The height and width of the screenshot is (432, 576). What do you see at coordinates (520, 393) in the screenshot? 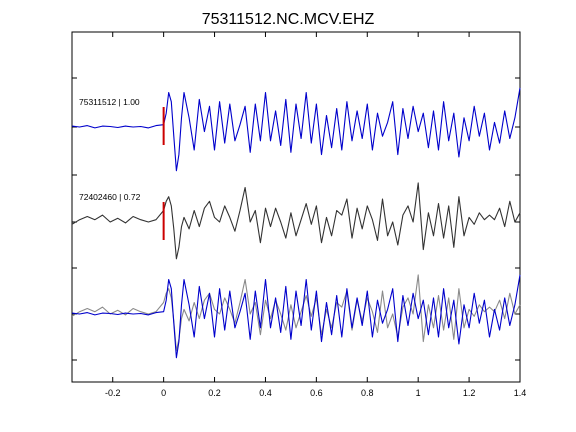
I see `x-tick-label: 1.4` at bounding box center [520, 393].